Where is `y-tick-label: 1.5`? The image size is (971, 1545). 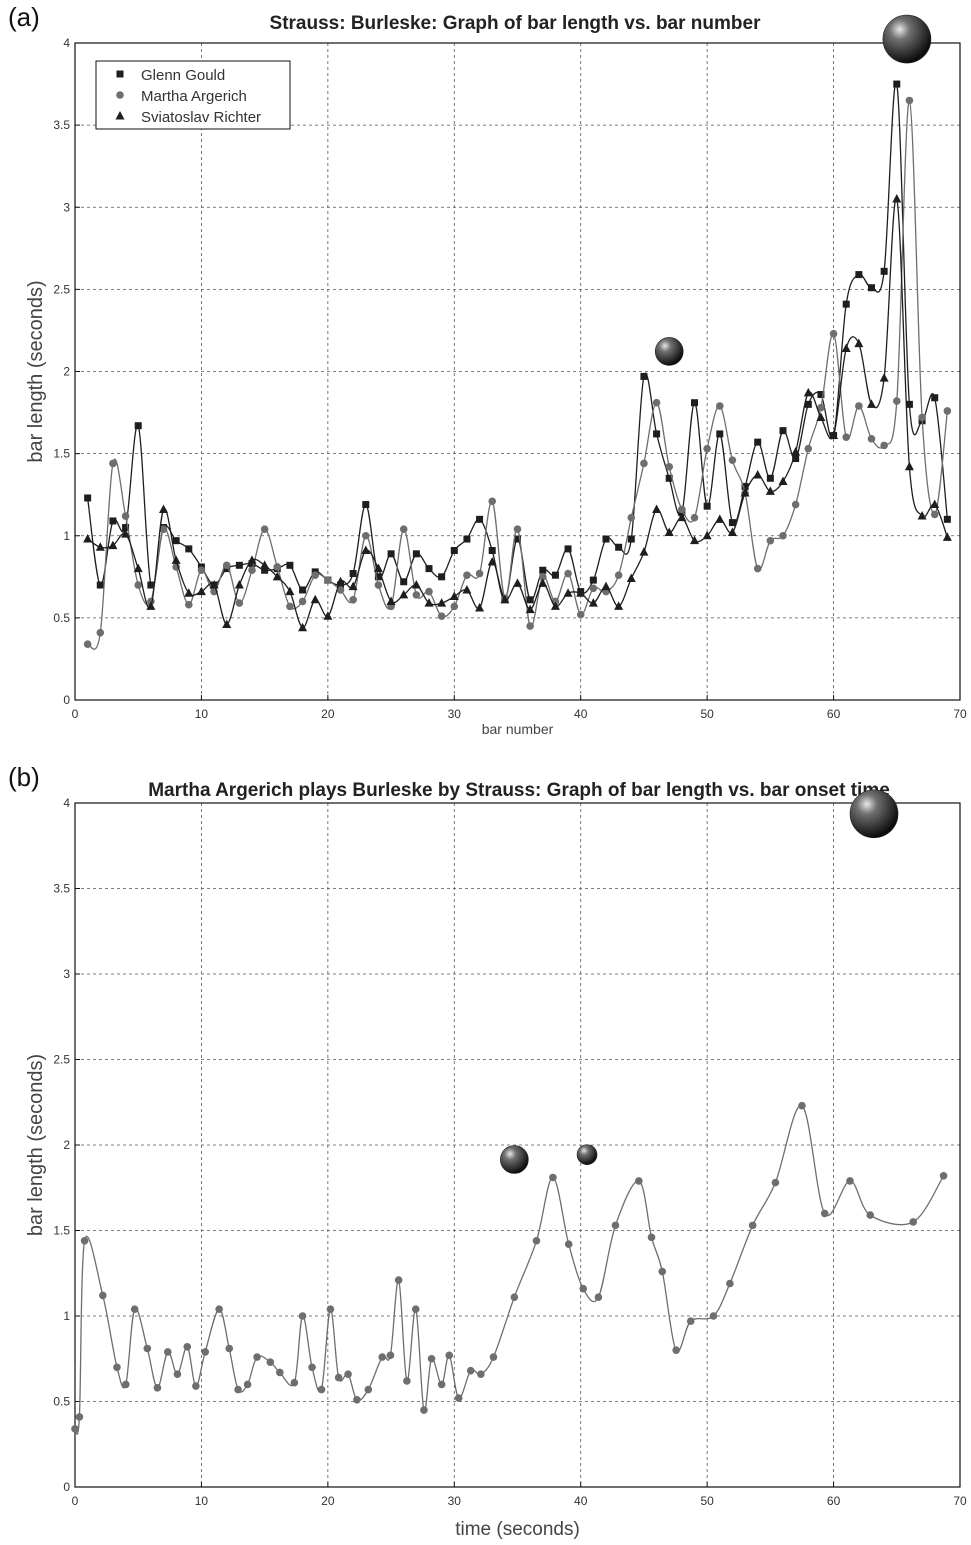 y-tick-label: 1.5 is located at coordinates (61, 1231).